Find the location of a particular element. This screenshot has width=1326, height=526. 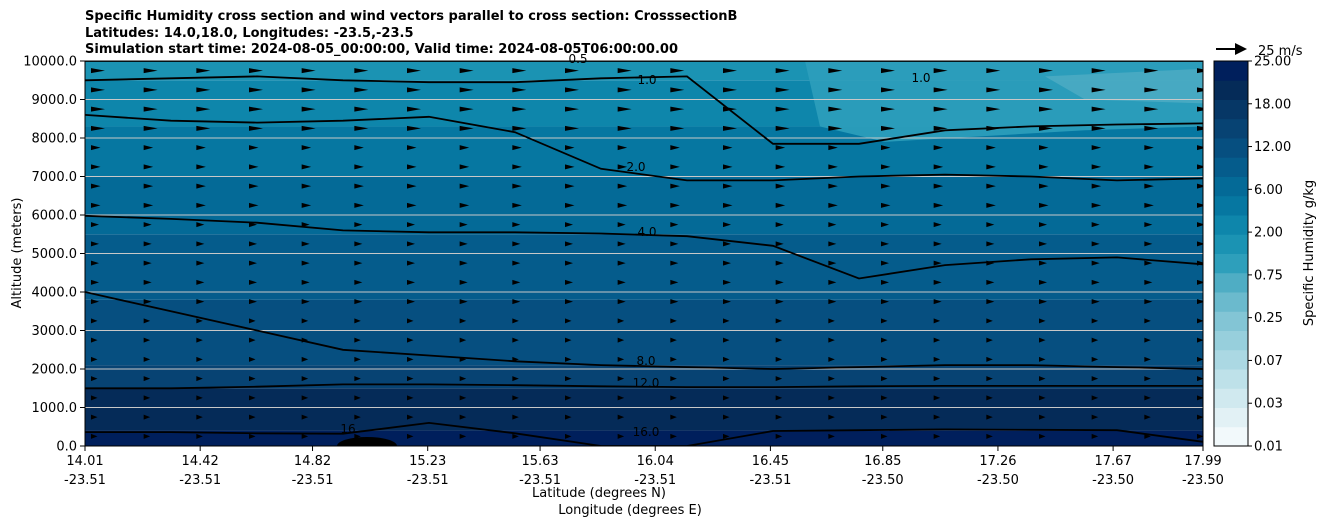

x-axis-label-lon: Longitude (degrees E) is located at coordinates (630, 510).